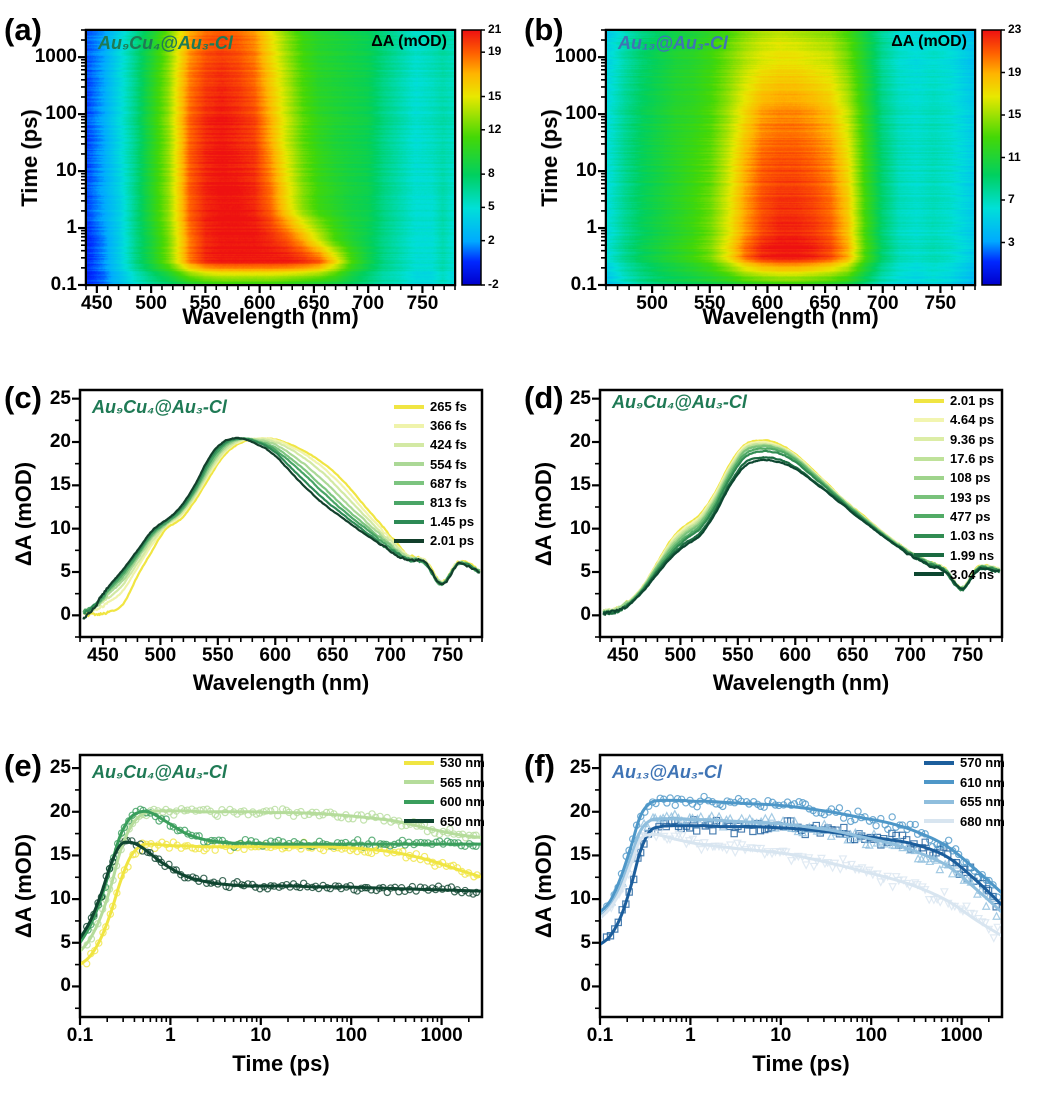 Image resolution: width=1040 pixels, height=1093 pixels. Describe the element at coordinates (940, 303) in the screenshot. I see `panel-b-x-tick-label: 750` at that location.